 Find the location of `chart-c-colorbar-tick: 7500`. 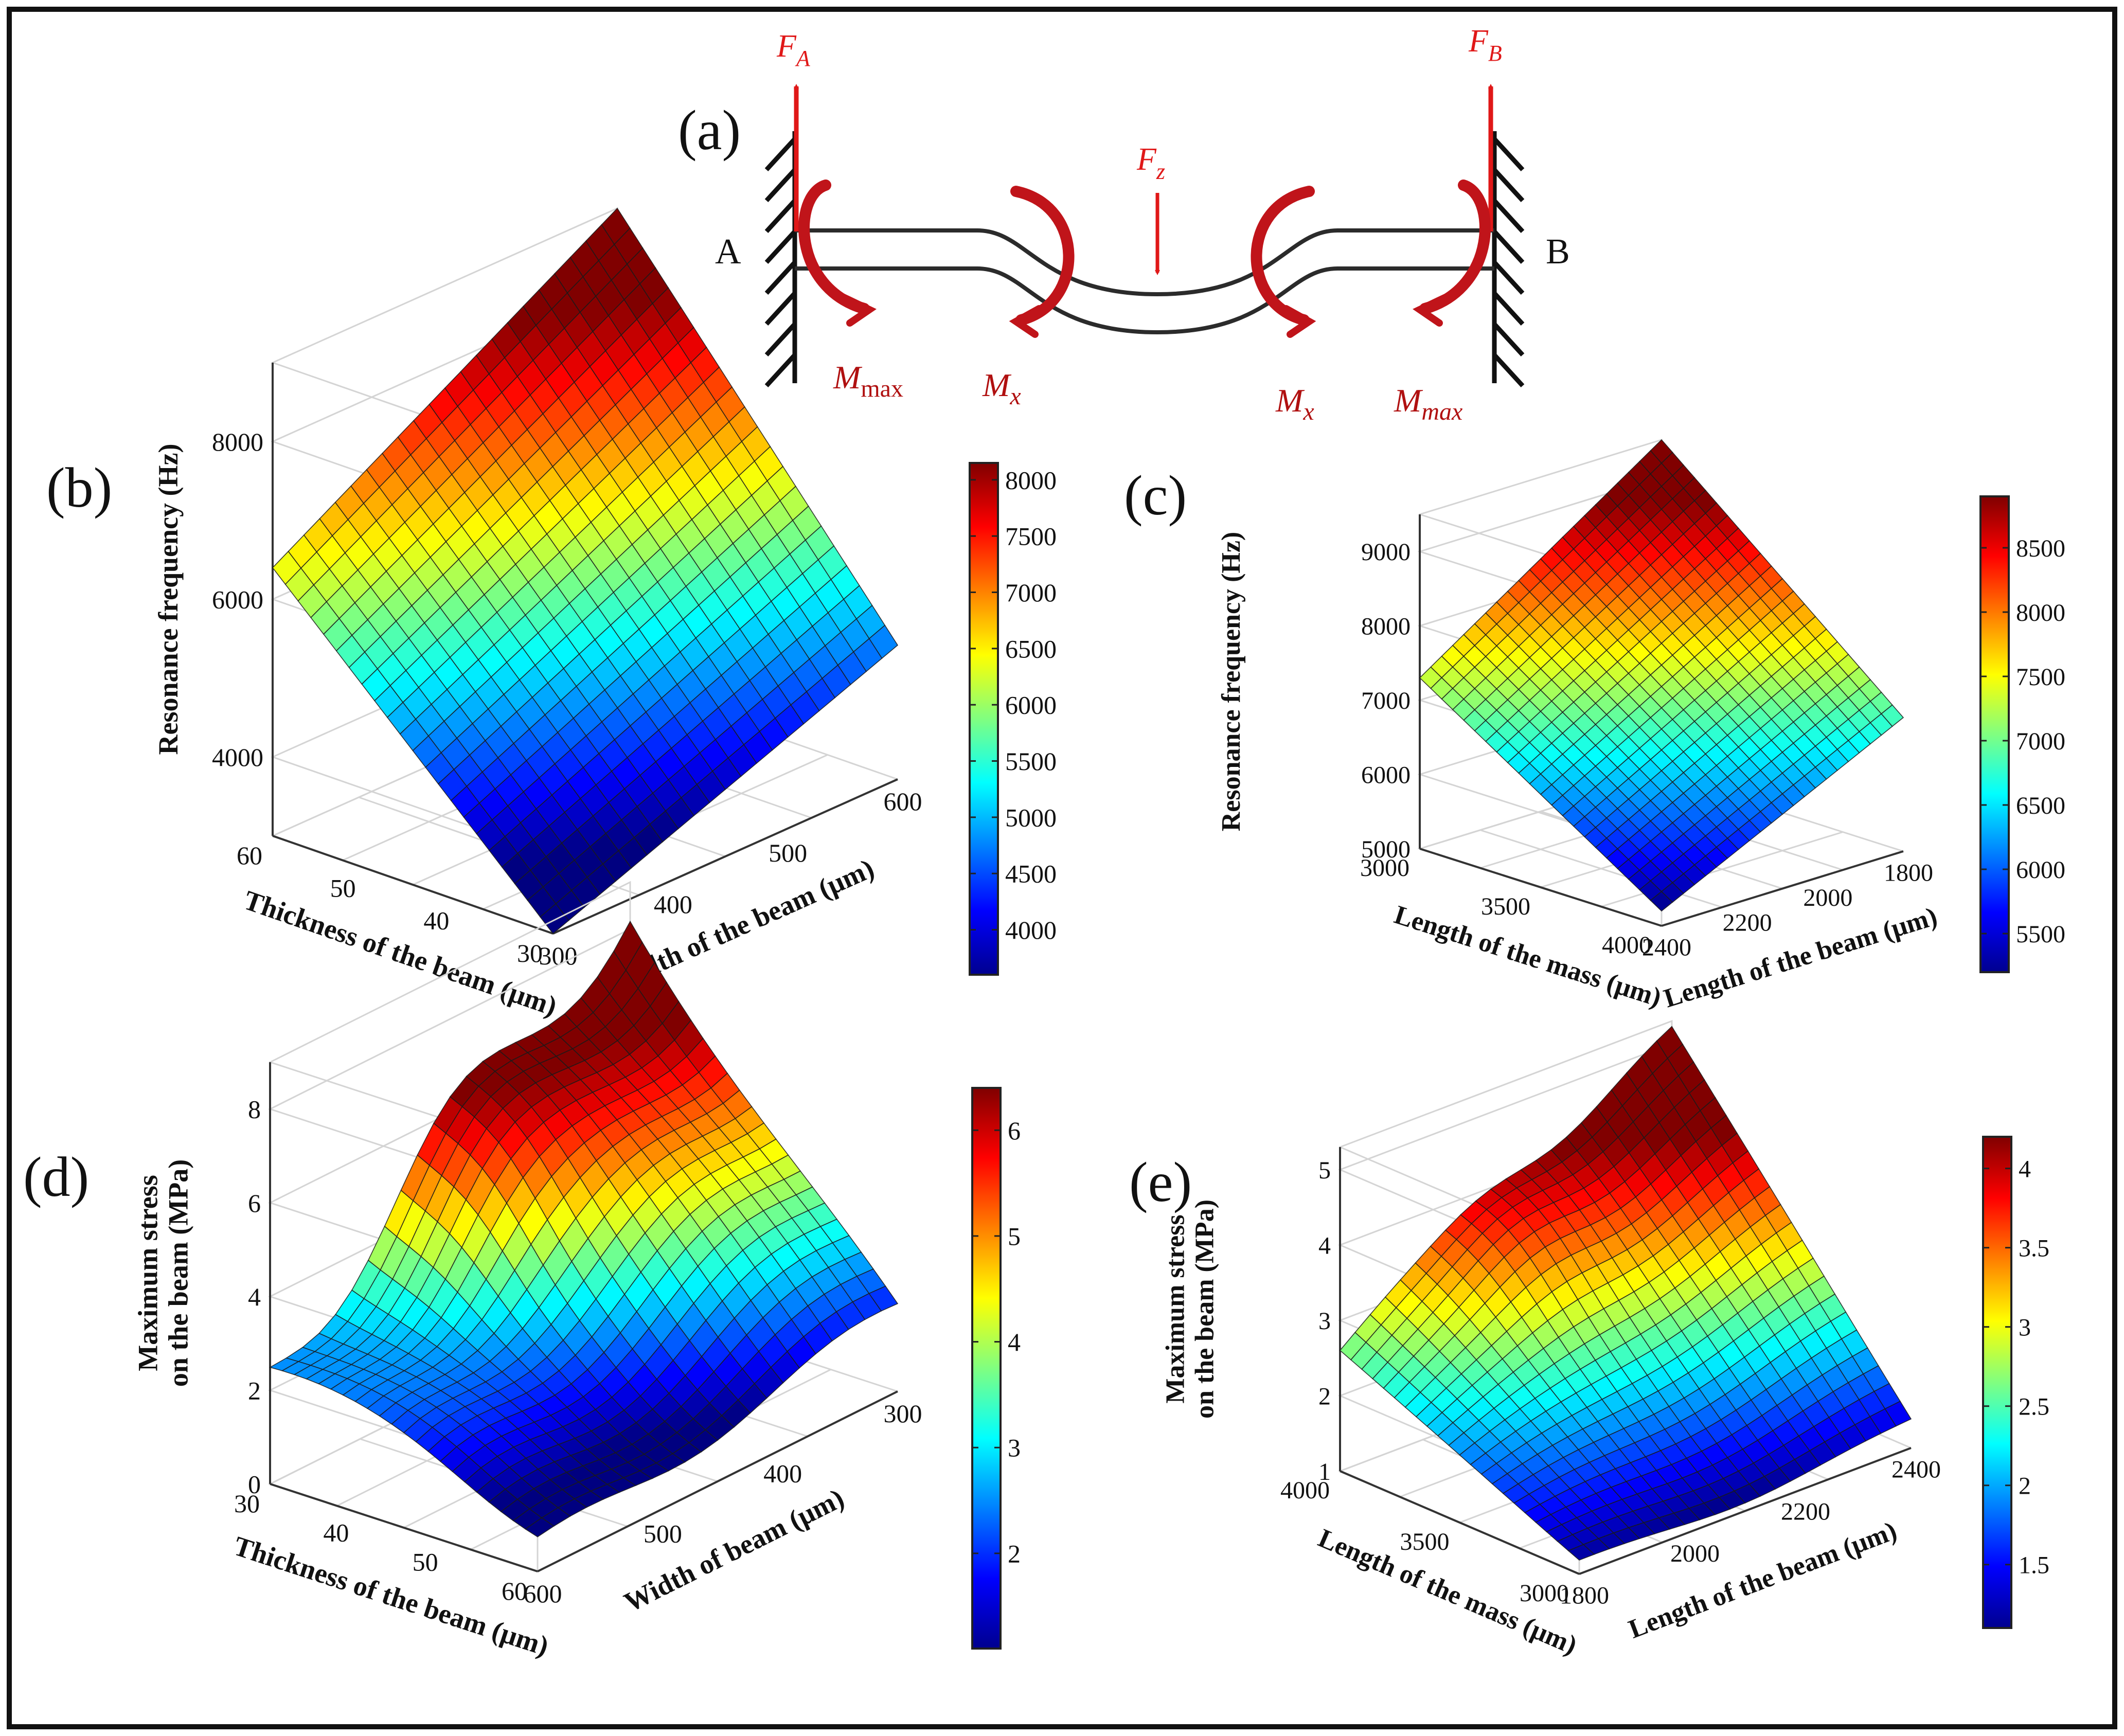

chart-c-colorbar-tick: 7500 is located at coordinates (2040, 677).